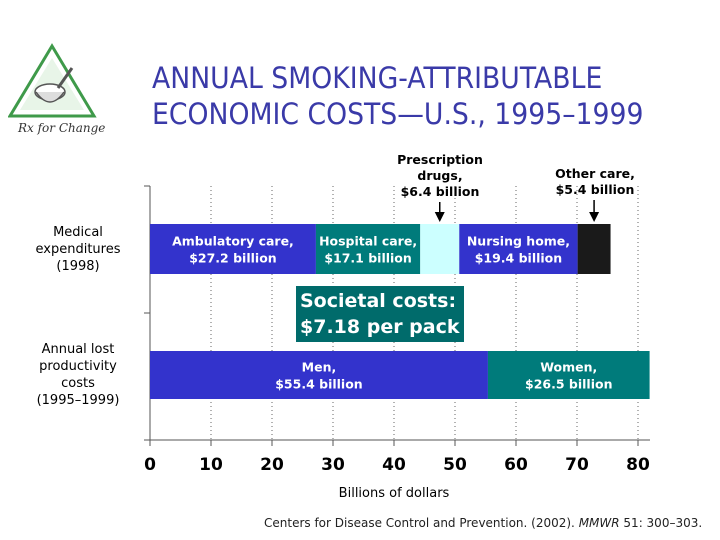 This screenshot has height=540, width=720. Describe the element at coordinates (568, 367) in the screenshot. I see `bar-segment-label: Women,` at that location.